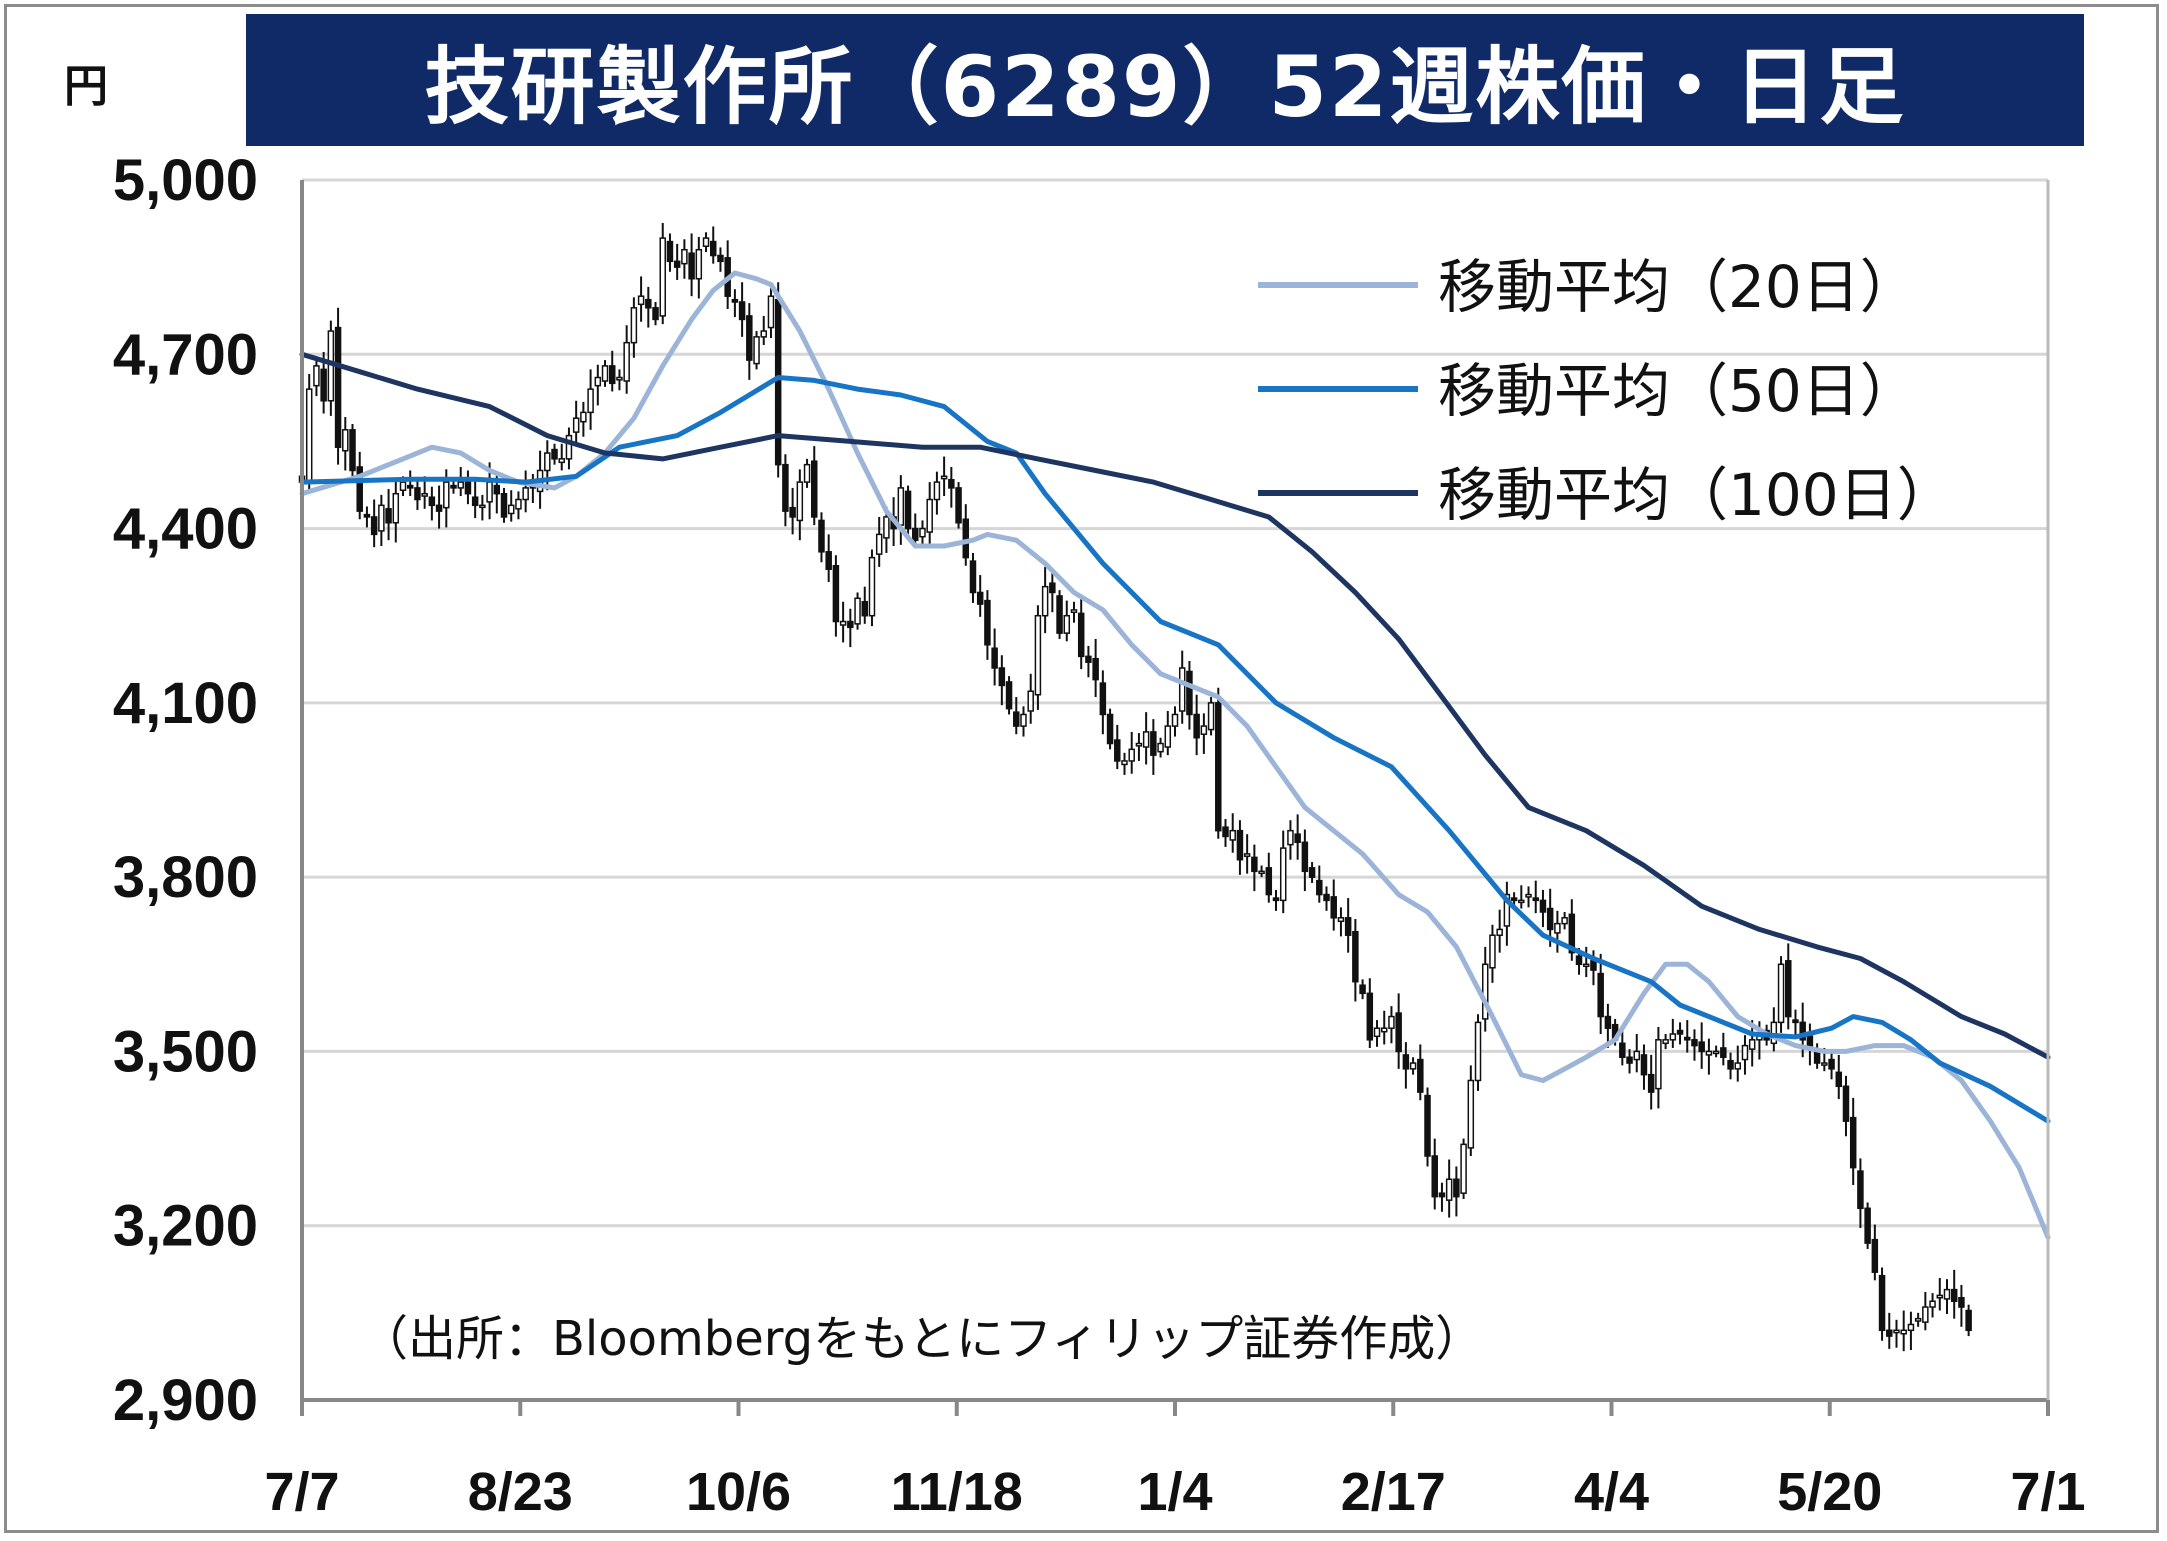  Describe the element at coordinates (1678, 391) in the screenshot. I see `legend-label: 移動平均（50日）` at that location.